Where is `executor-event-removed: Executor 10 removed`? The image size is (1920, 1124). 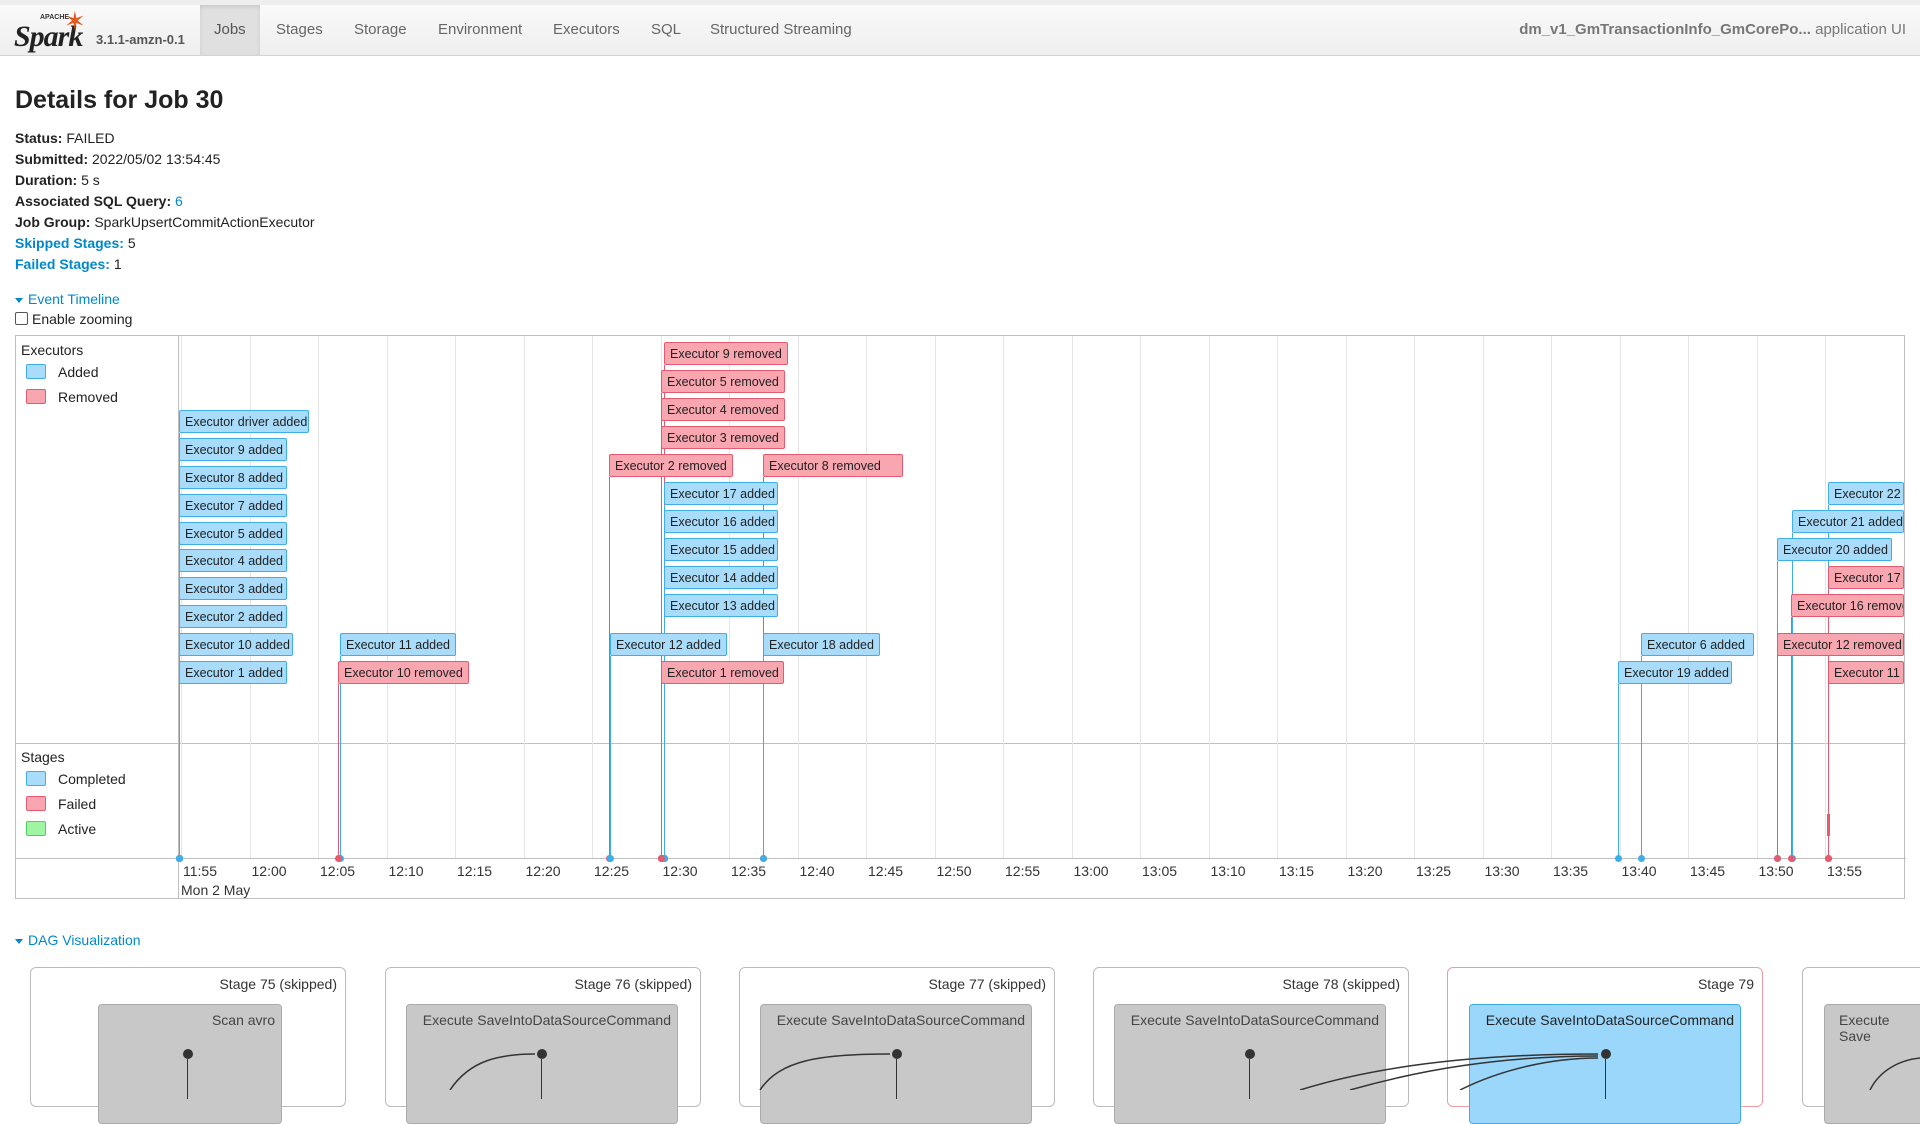
executor-event-removed: Executor 10 removed is located at coordinates (403, 672).